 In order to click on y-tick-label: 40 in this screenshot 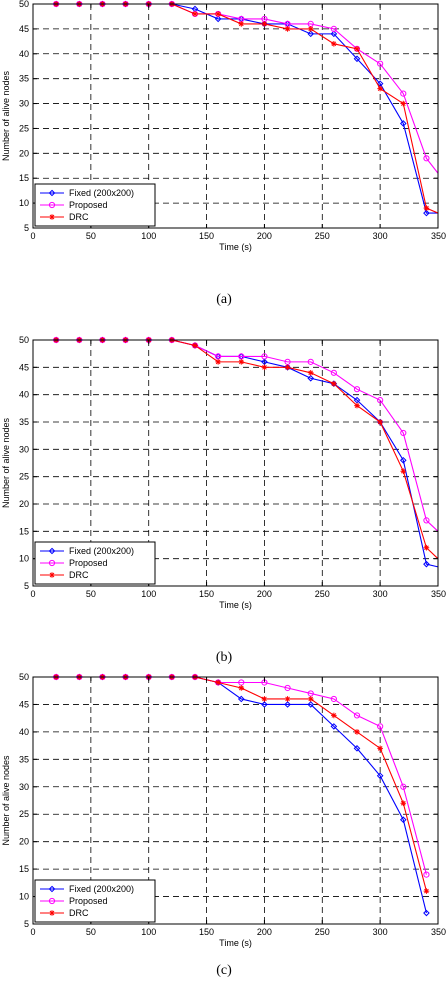, I will do `click(24, 54)`.